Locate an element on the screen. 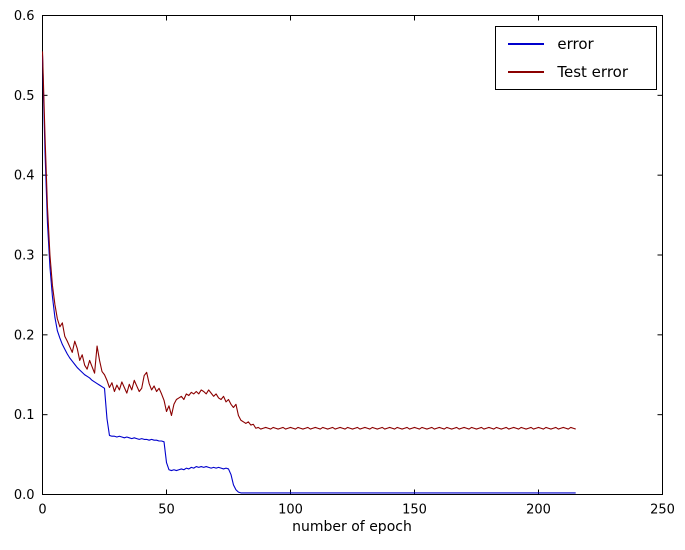 This screenshot has width=685, height=550. svg-text: 0.2 is located at coordinates (24, 335).